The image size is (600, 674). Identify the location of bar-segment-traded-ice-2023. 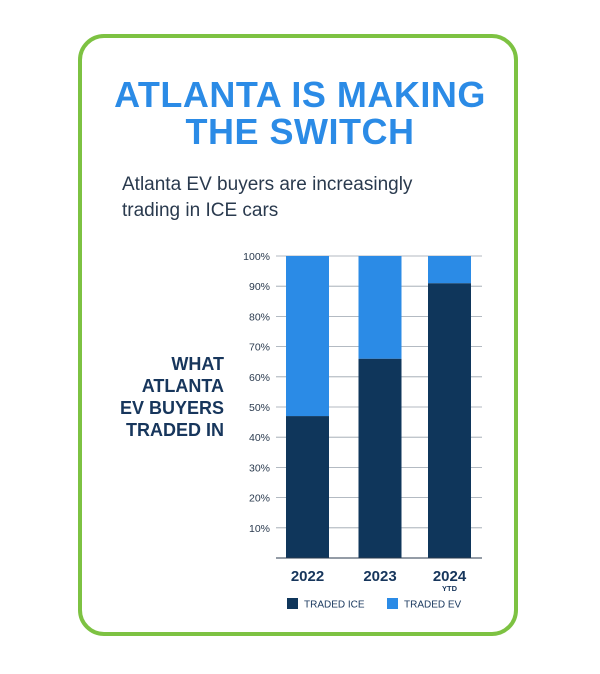
(380, 458).